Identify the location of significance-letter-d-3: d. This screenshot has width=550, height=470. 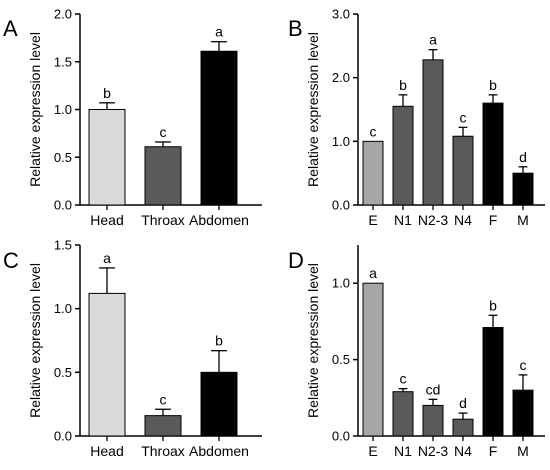
(463, 403).